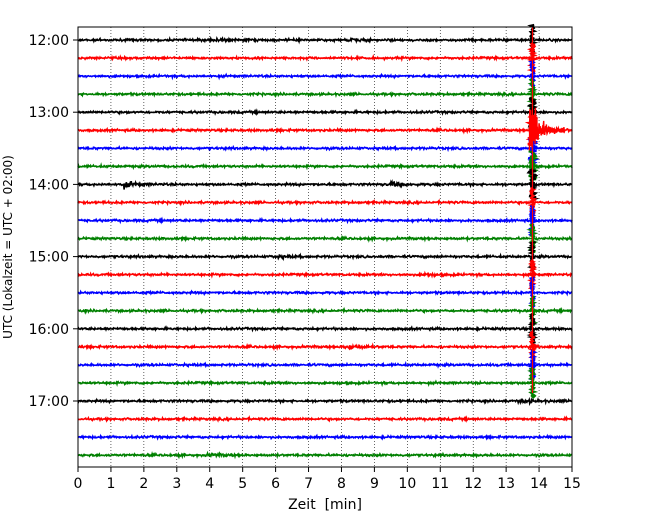 The width and height of the screenshot is (650, 520). I want to click on y-tick-label: 17:00, so click(49, 402).